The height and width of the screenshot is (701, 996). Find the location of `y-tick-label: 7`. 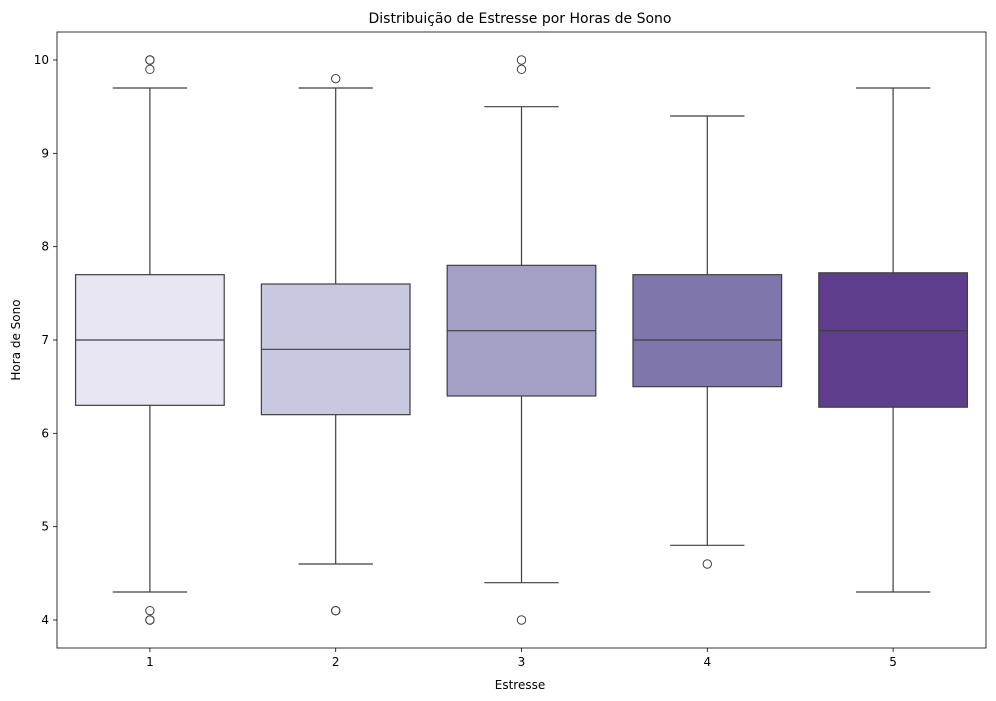

y-tick-label: 7 is located at coordinates (45, 340).